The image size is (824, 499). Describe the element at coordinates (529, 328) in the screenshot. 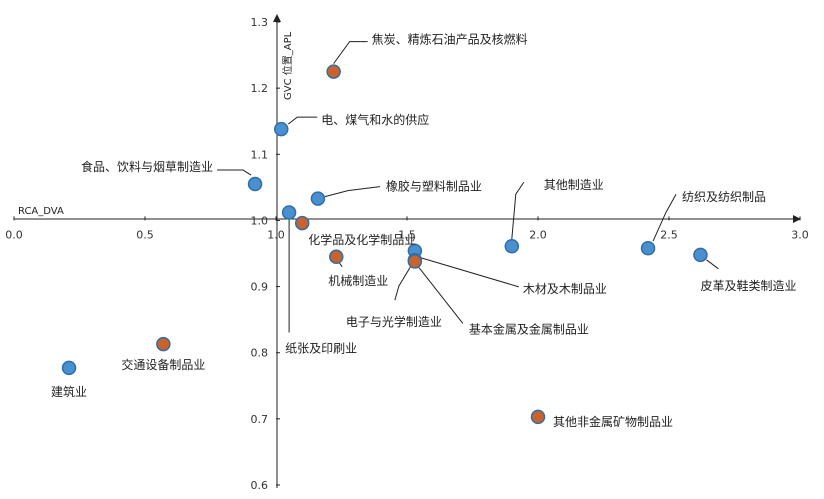

I see `point-label: 基本金属及金属制品业` at that location.